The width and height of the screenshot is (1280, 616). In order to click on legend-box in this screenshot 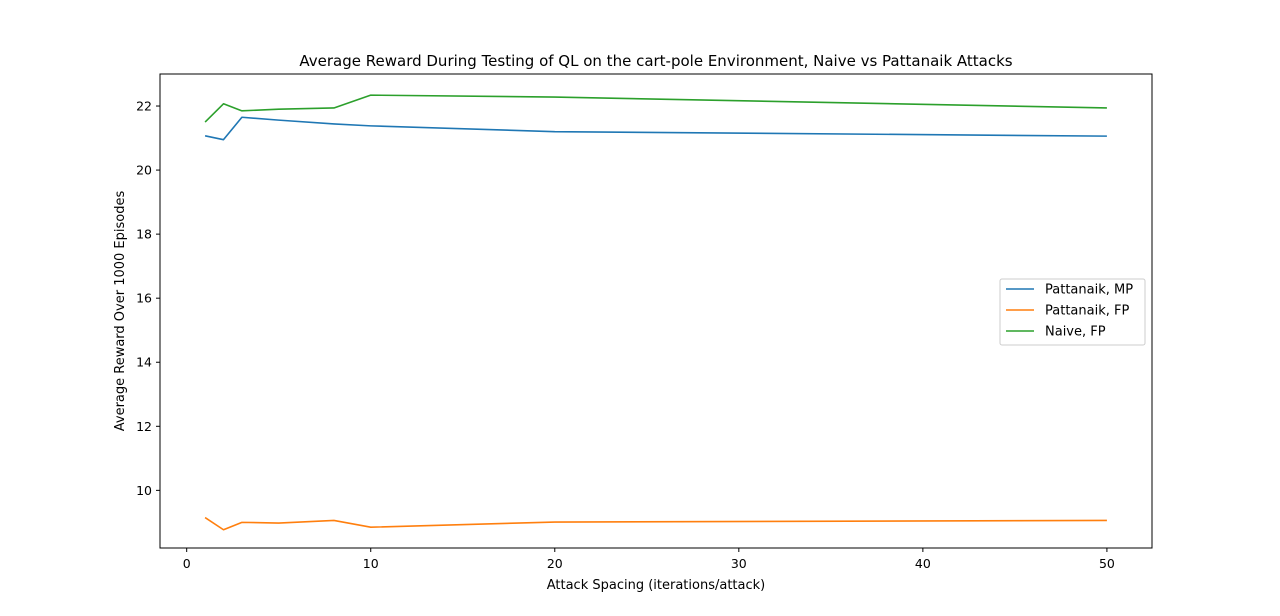, I will do `click(1072, 312)`.